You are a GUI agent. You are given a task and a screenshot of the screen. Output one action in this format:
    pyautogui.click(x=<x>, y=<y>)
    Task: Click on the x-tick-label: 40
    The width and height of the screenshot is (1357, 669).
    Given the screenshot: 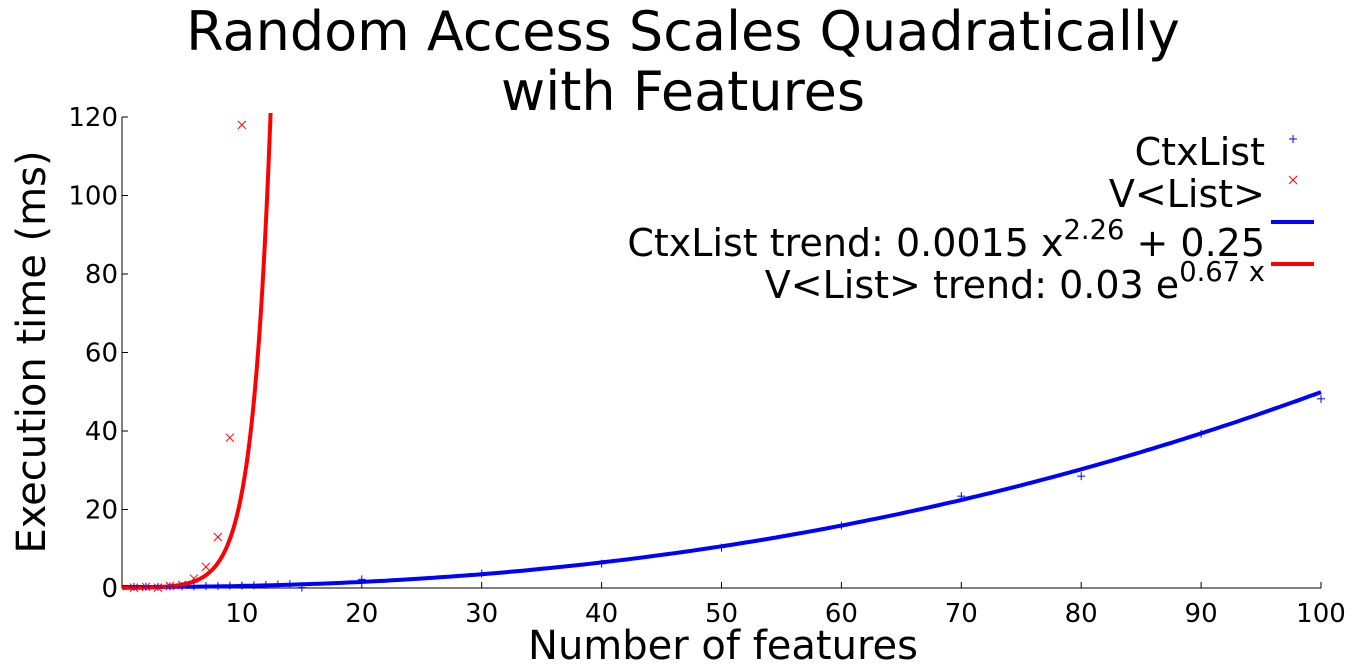 What is the action you would take?
    pyautogui.click(x=601, y=614)
    